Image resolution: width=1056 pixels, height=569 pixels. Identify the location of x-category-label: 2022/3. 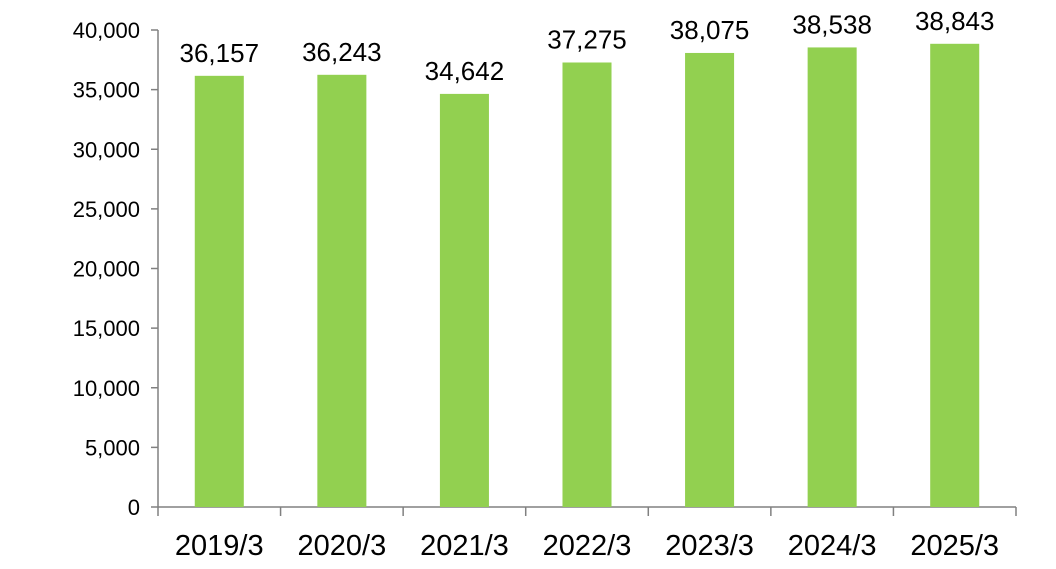
(587, 546).